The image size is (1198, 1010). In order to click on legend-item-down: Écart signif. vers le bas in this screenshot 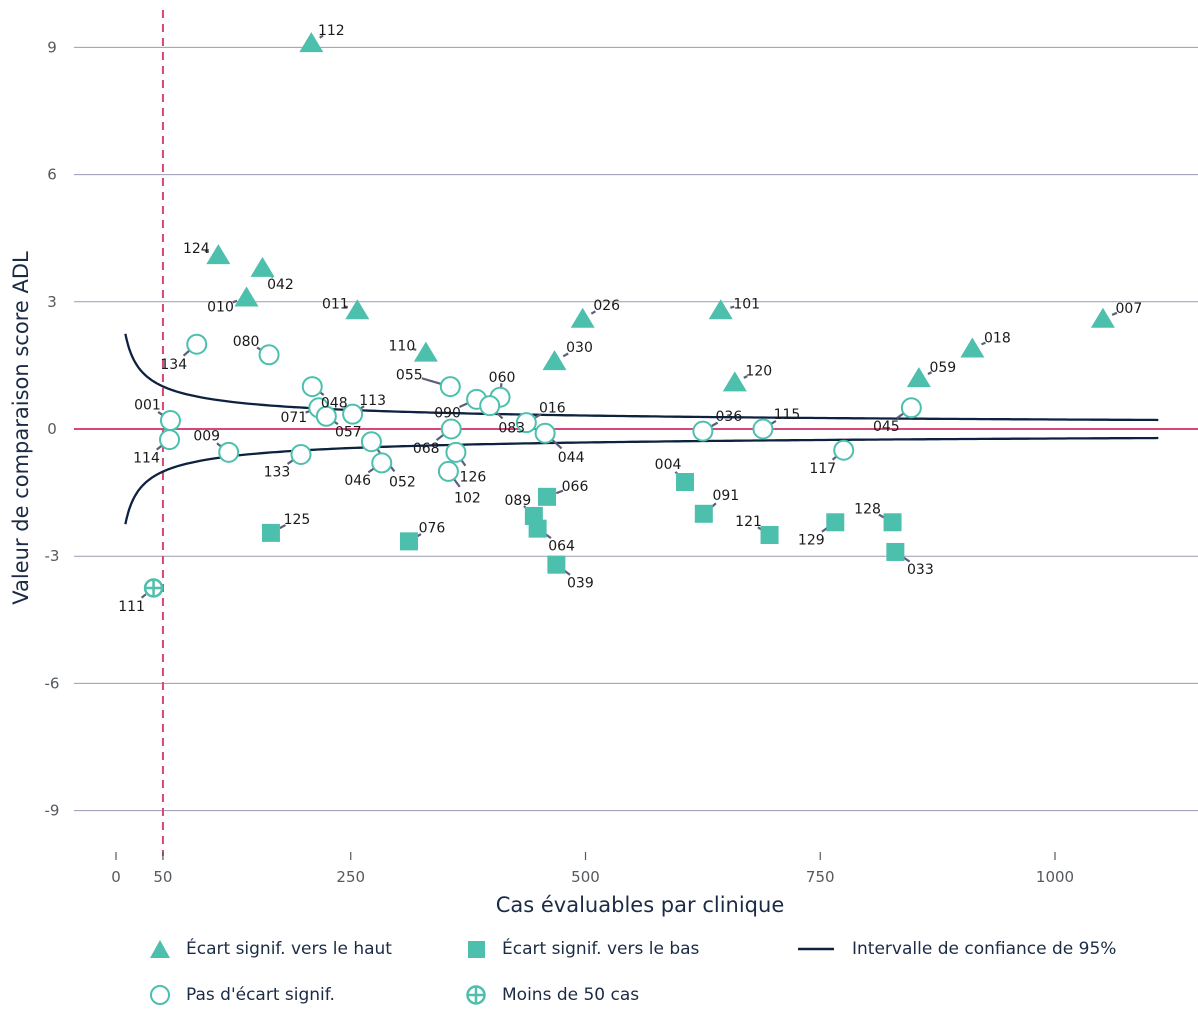, I will do `click(581, 949)`.